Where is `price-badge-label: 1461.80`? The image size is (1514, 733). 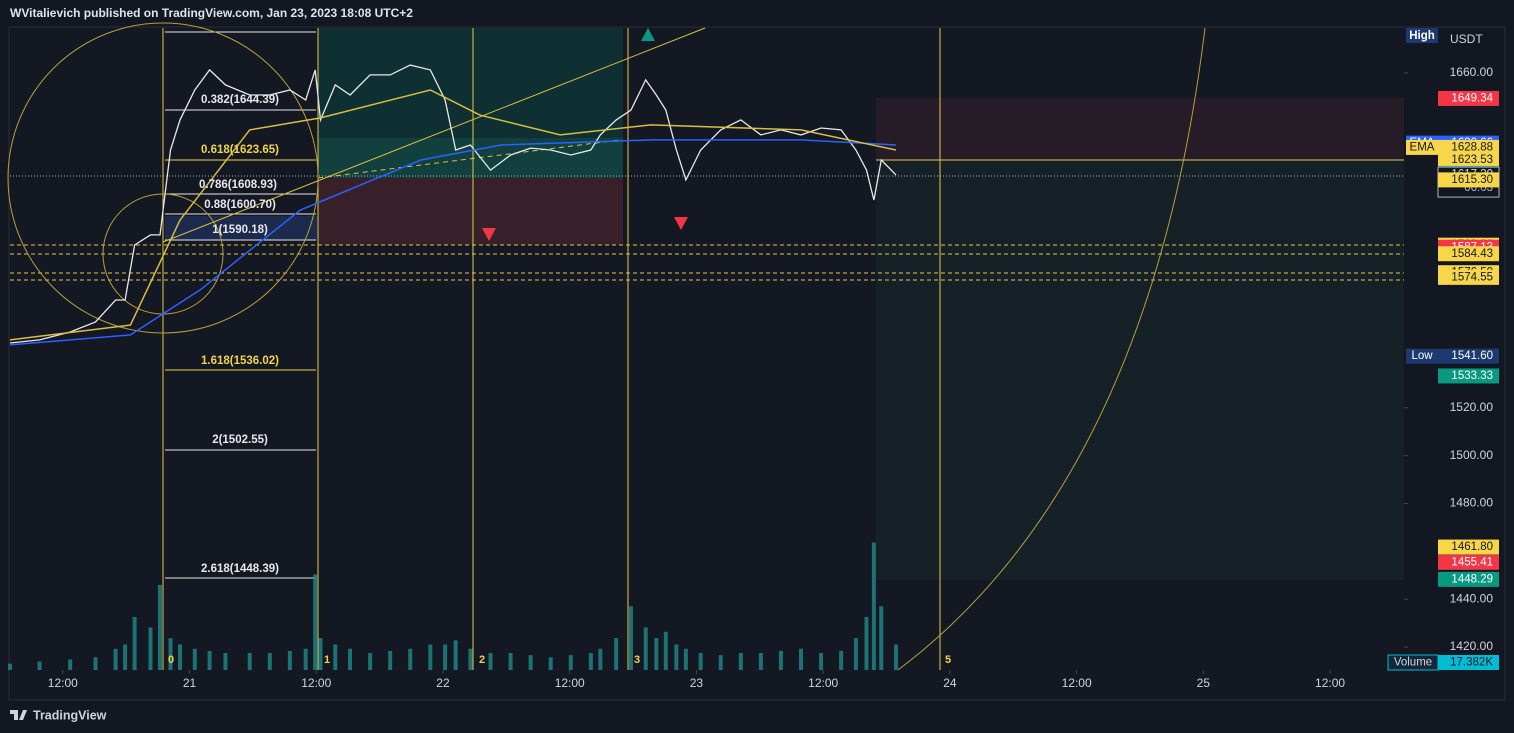
price-badge-label: 1461.80 is located at coordinates (1472, 547).